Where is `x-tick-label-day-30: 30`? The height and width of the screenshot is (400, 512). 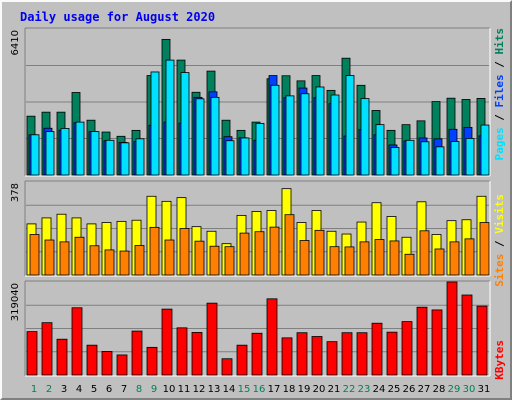
x-tick-label-day-30: 30 is located at coordinates (469, 389).